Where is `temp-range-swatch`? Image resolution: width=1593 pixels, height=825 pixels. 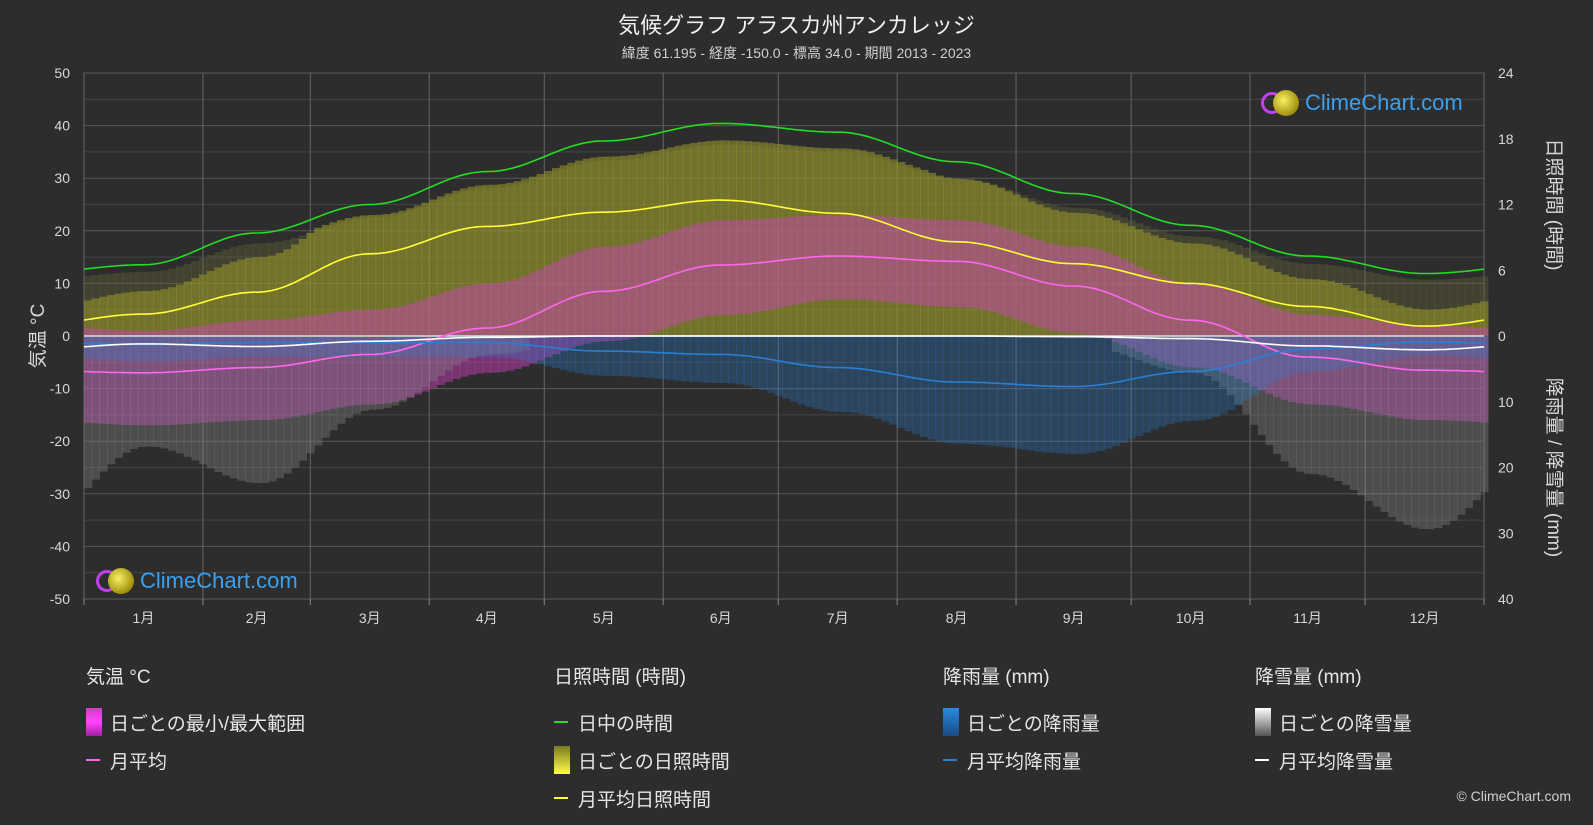 temp-range-swatch is located at coordinates (94, 722).